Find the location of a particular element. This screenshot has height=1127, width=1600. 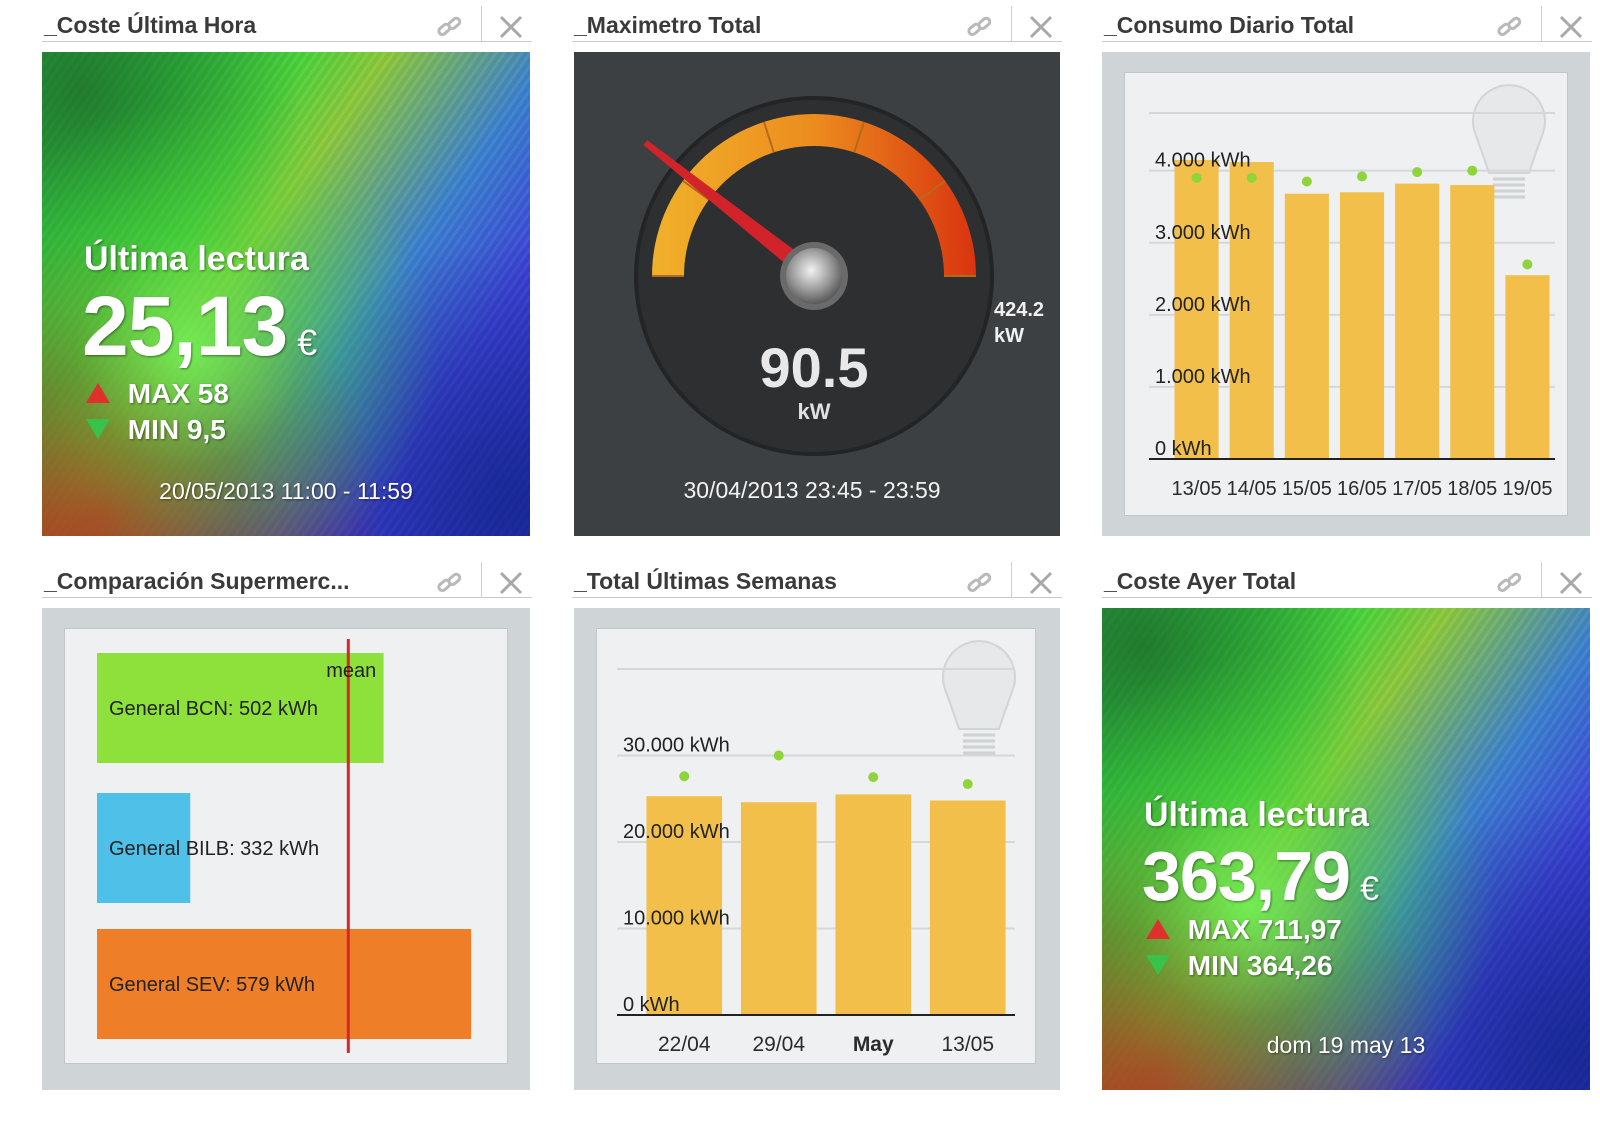

y-tick-label: 30.000 kWh is located at coordinates (676, 746).